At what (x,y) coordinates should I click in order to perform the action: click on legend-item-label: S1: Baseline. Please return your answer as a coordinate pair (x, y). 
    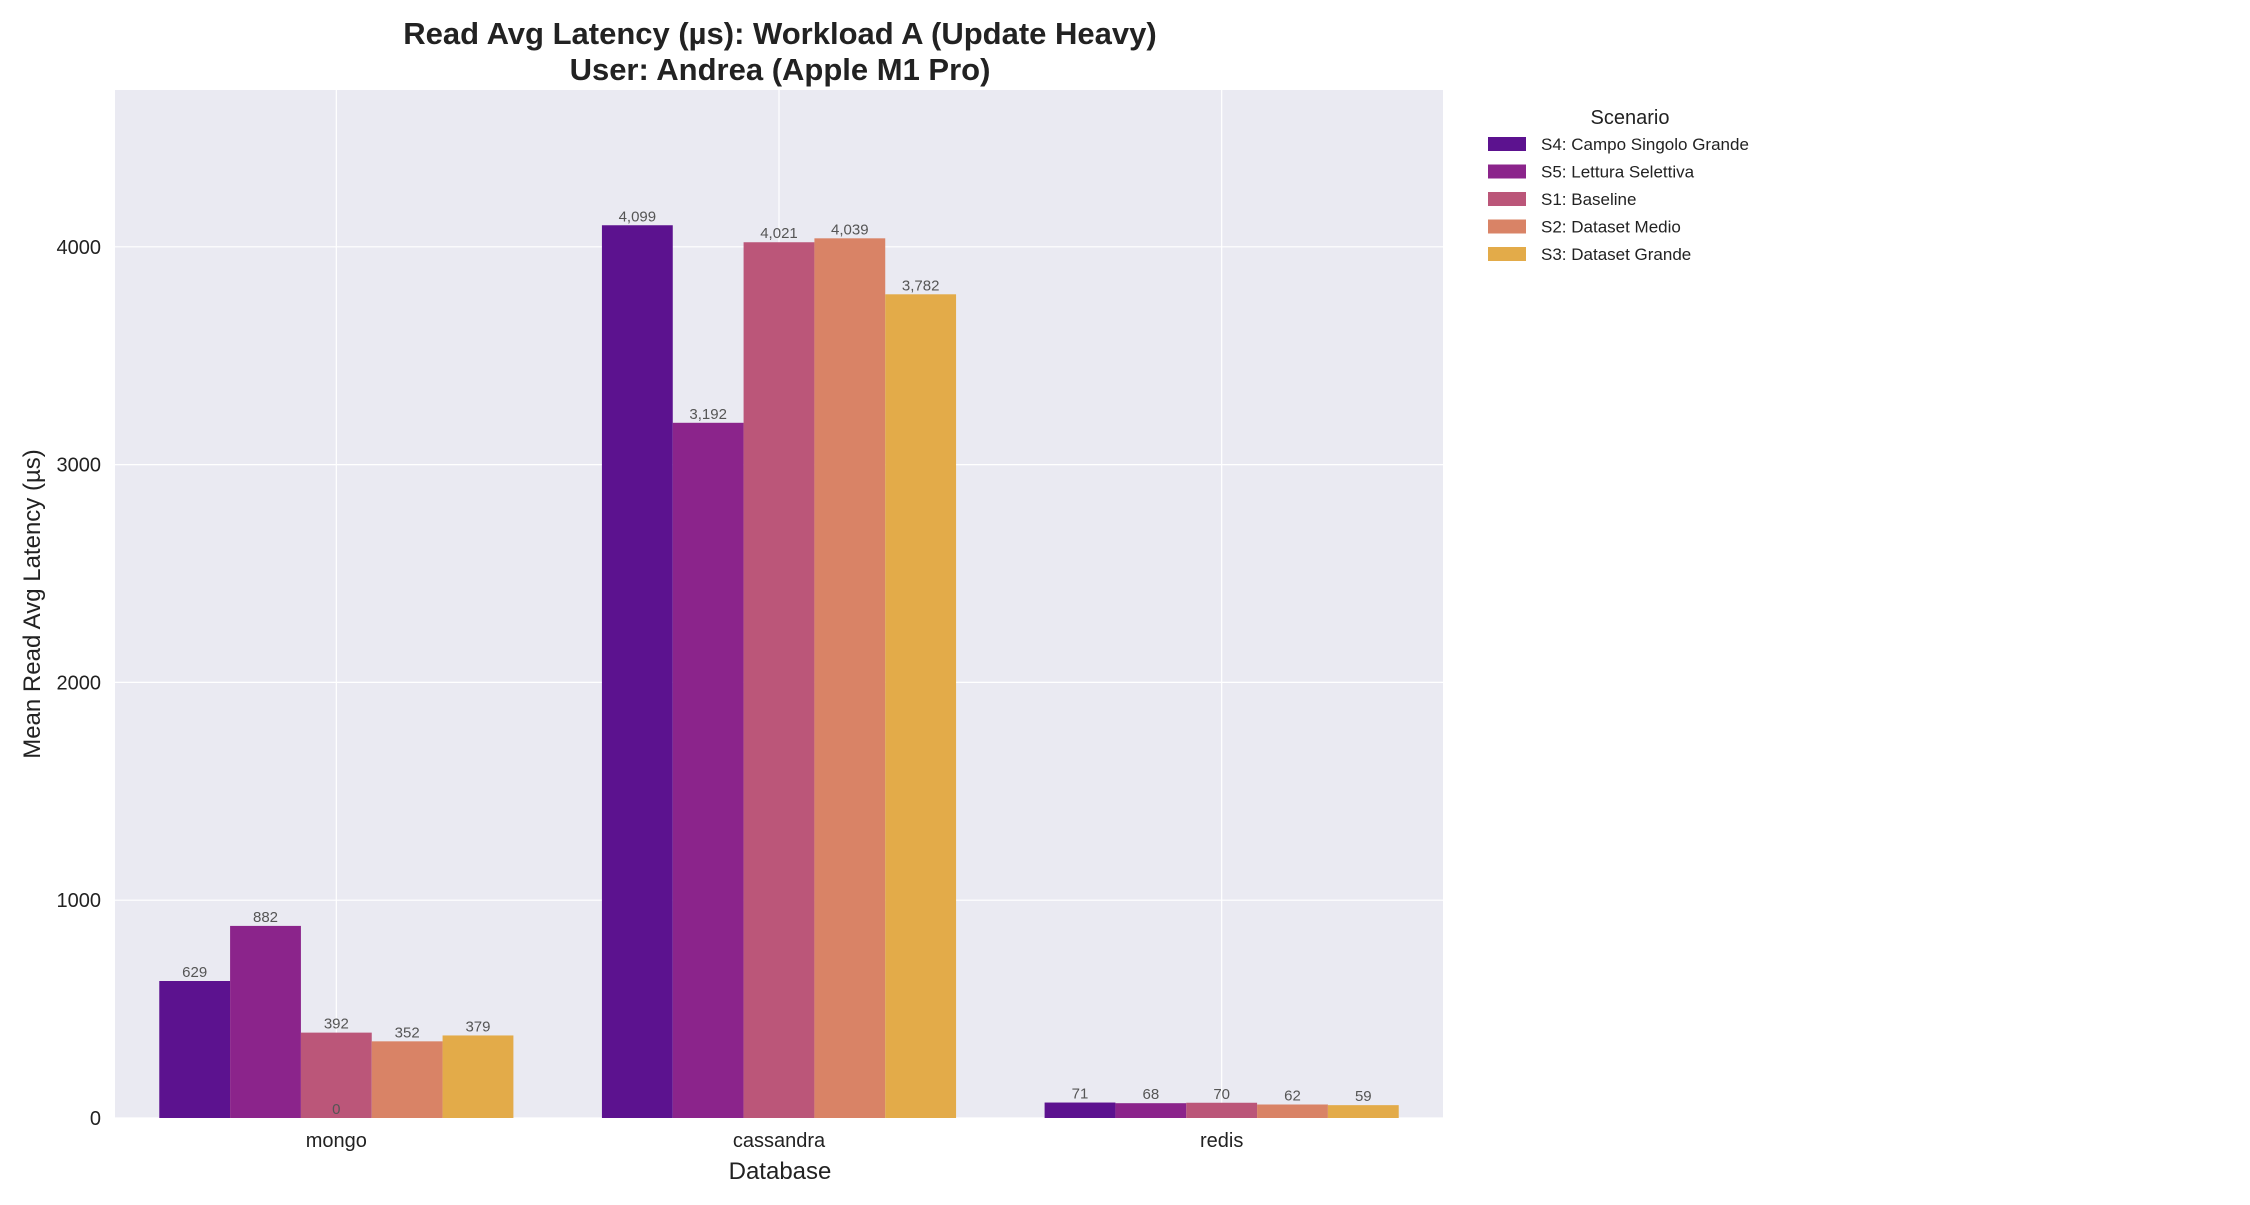
    Looking at the image, I should click on (1588, 199).